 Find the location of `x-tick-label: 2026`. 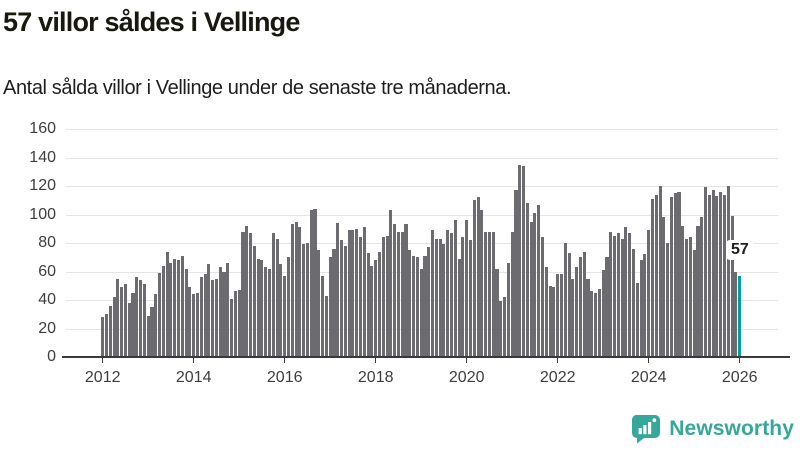

x-tick-label: 2026 is located at coordinates (739, 377).